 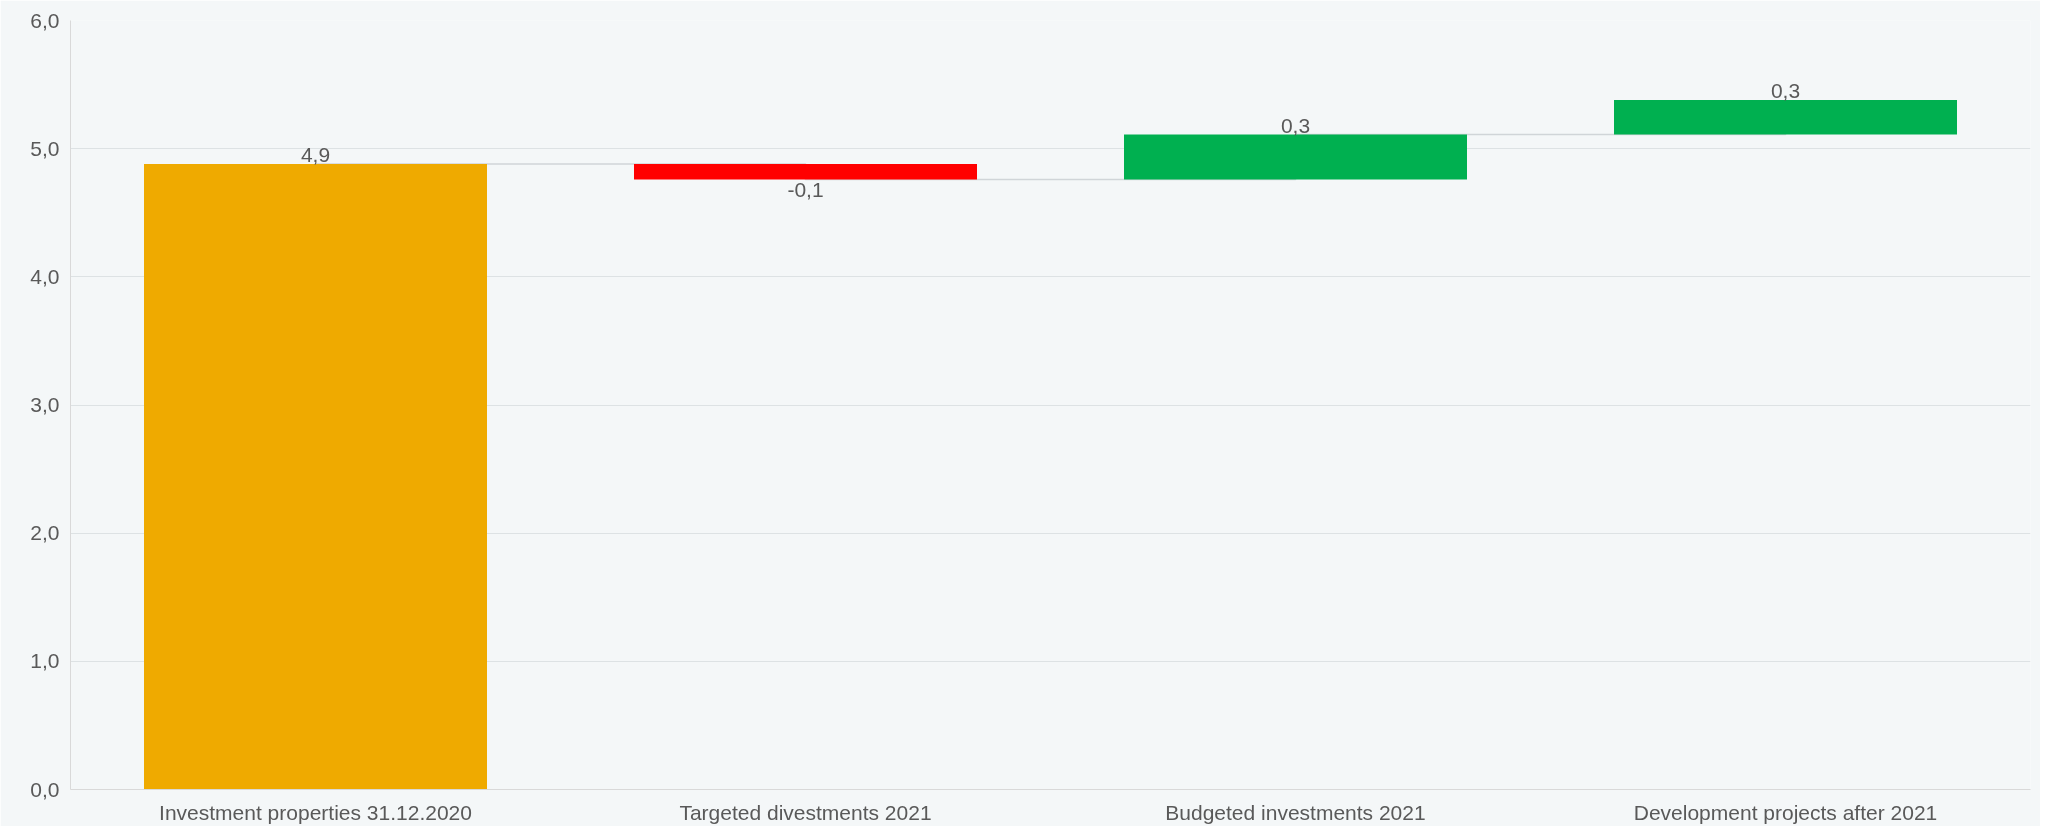 I want to click on y-tick-label: 6,0, so click(x=45, y=20).